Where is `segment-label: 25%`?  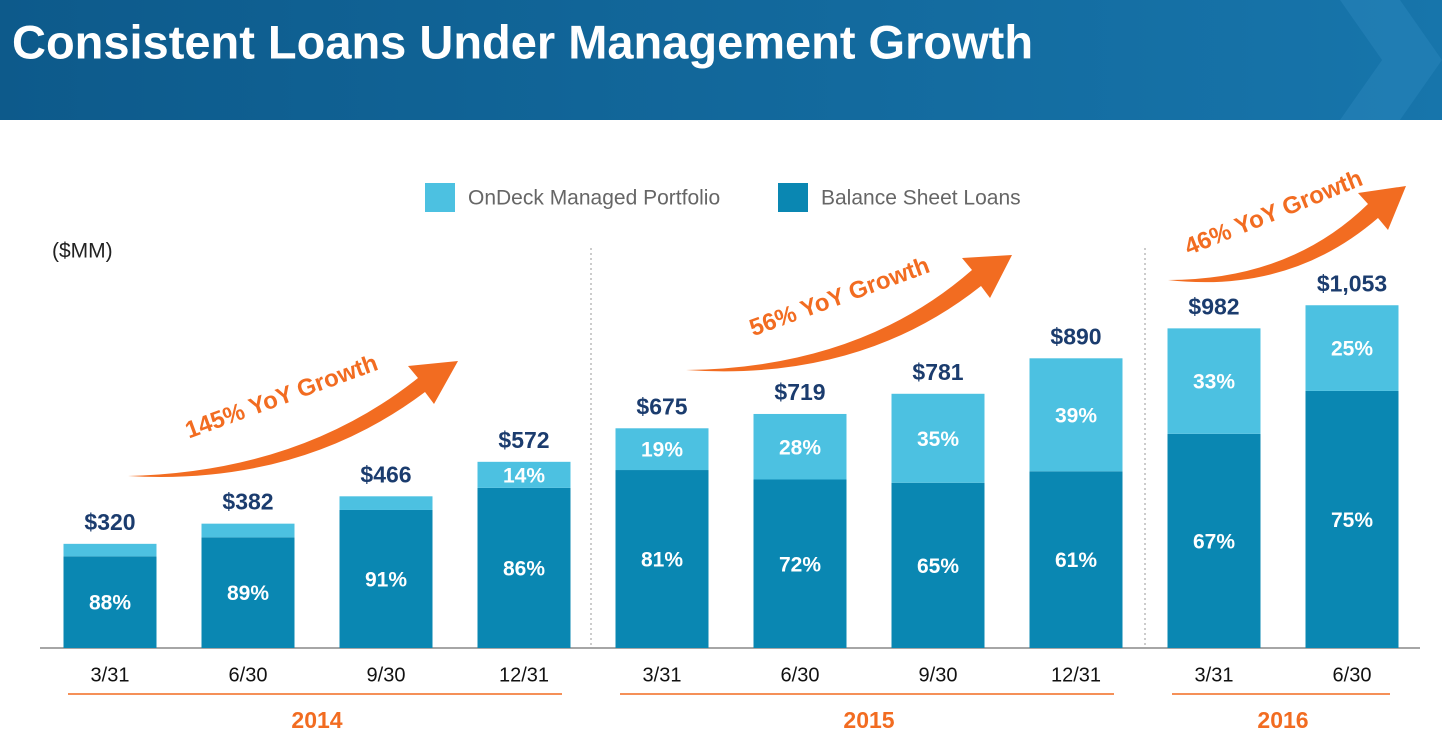
segment-label: 25% is located at coordinates (1352, 349).